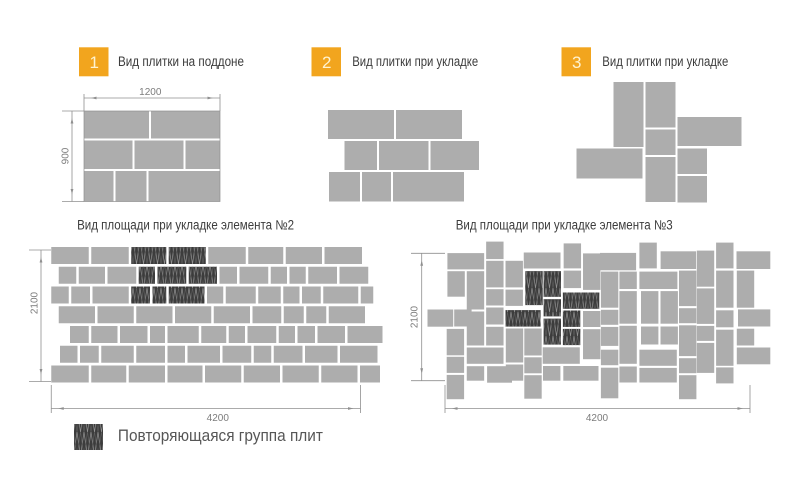 The image size is (800, 496). I want to click on svg-text: Повторяющаяся группа плит, so click(220, 435).